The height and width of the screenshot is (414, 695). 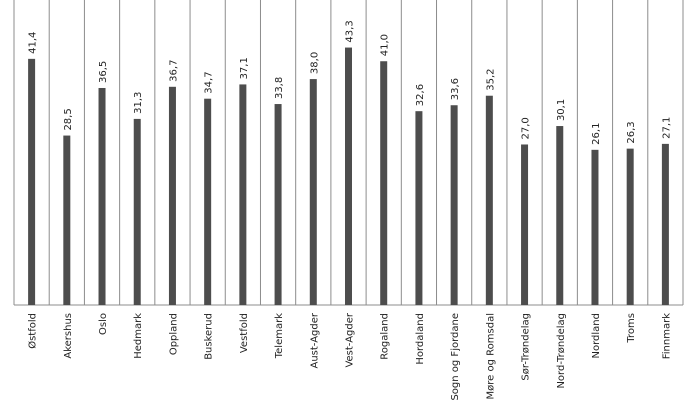 What do you see at coordinates (490, 356) in the screenshot?
I see `x-tick-label: Møre og Romsdal` at bounding box center [490, 356].